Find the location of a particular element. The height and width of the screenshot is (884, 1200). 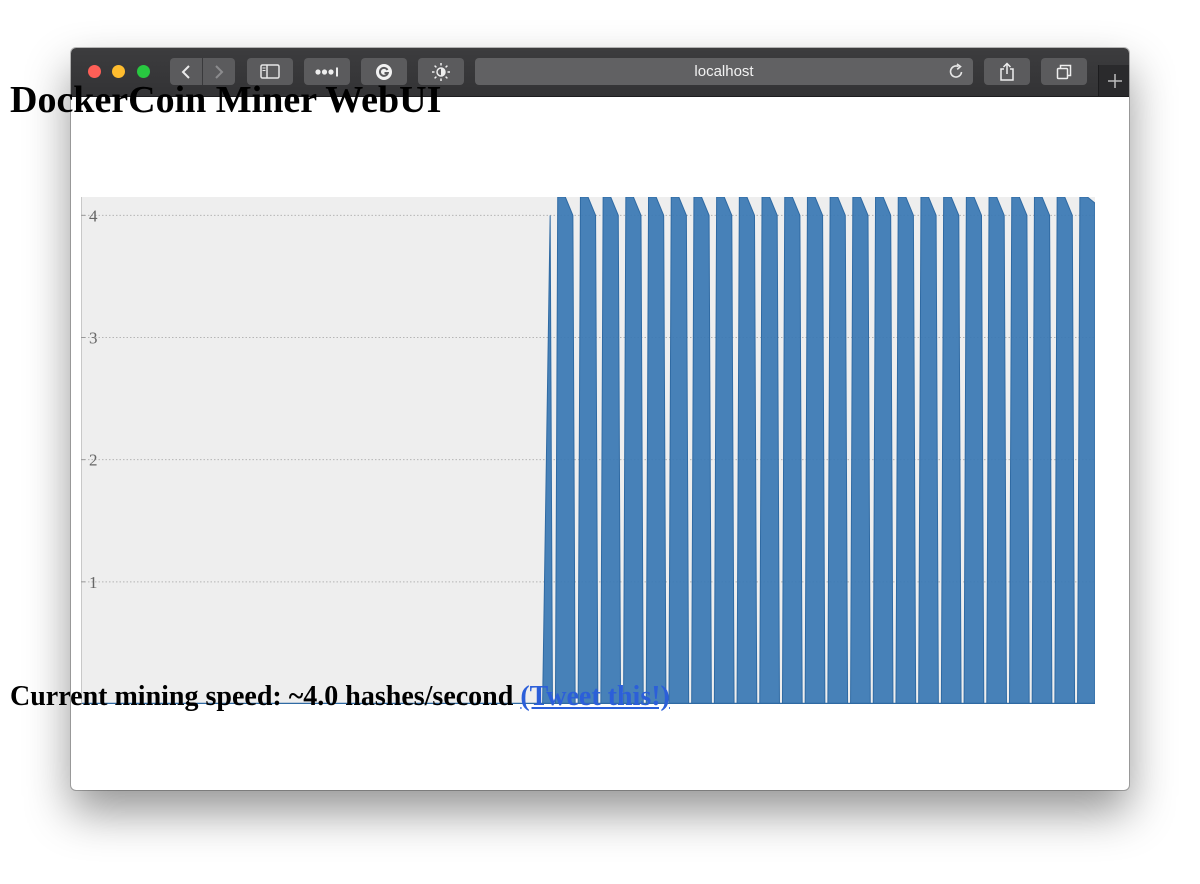

y-tick-label: 1 is located at coordinates (93, 582).